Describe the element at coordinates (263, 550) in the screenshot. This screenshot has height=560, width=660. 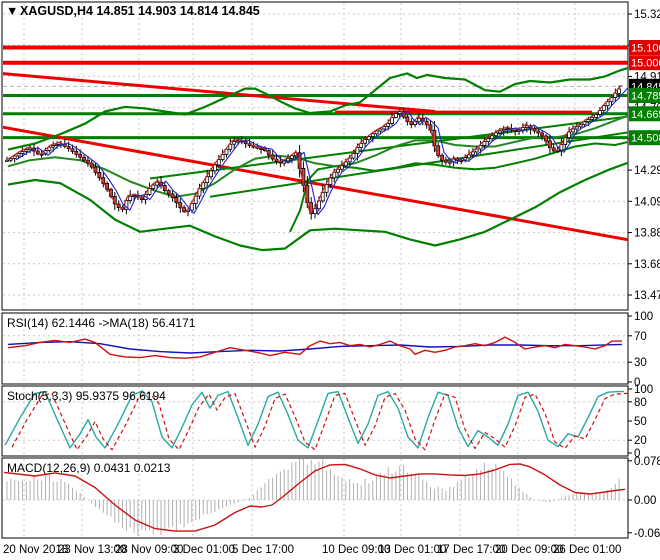
I see `time-axis-label: 5 Dec 17:00` at that location.